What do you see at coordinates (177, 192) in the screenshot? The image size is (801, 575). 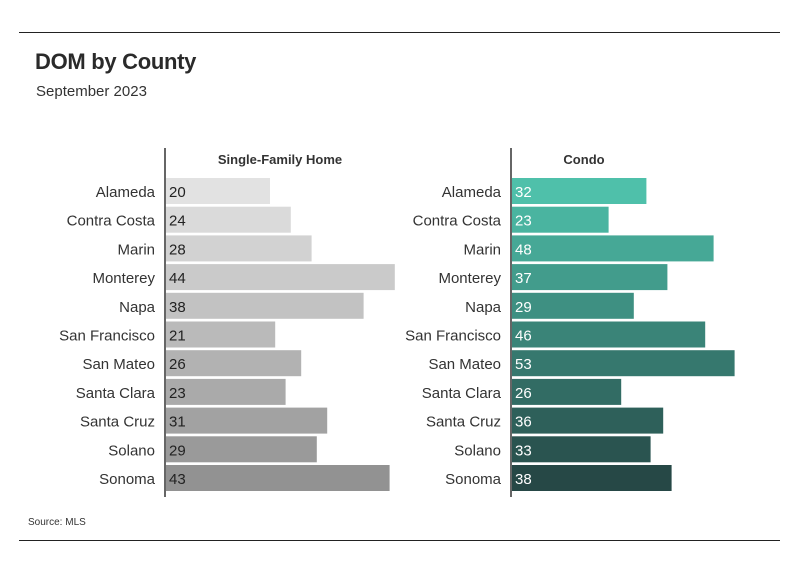 I see `sfh-value-label: 20` at bounding box center [177, 192].